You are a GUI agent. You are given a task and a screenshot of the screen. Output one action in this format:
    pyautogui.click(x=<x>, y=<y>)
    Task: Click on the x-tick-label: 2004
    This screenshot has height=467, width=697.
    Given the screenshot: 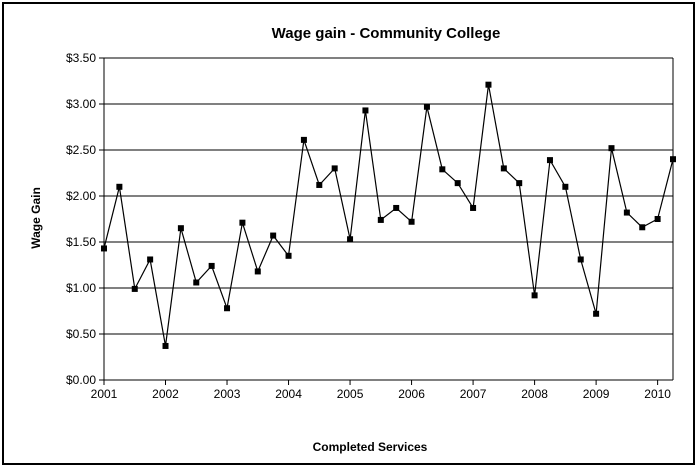 What is the action you would take?
    pyautogui.click(x=288, y=394)
    